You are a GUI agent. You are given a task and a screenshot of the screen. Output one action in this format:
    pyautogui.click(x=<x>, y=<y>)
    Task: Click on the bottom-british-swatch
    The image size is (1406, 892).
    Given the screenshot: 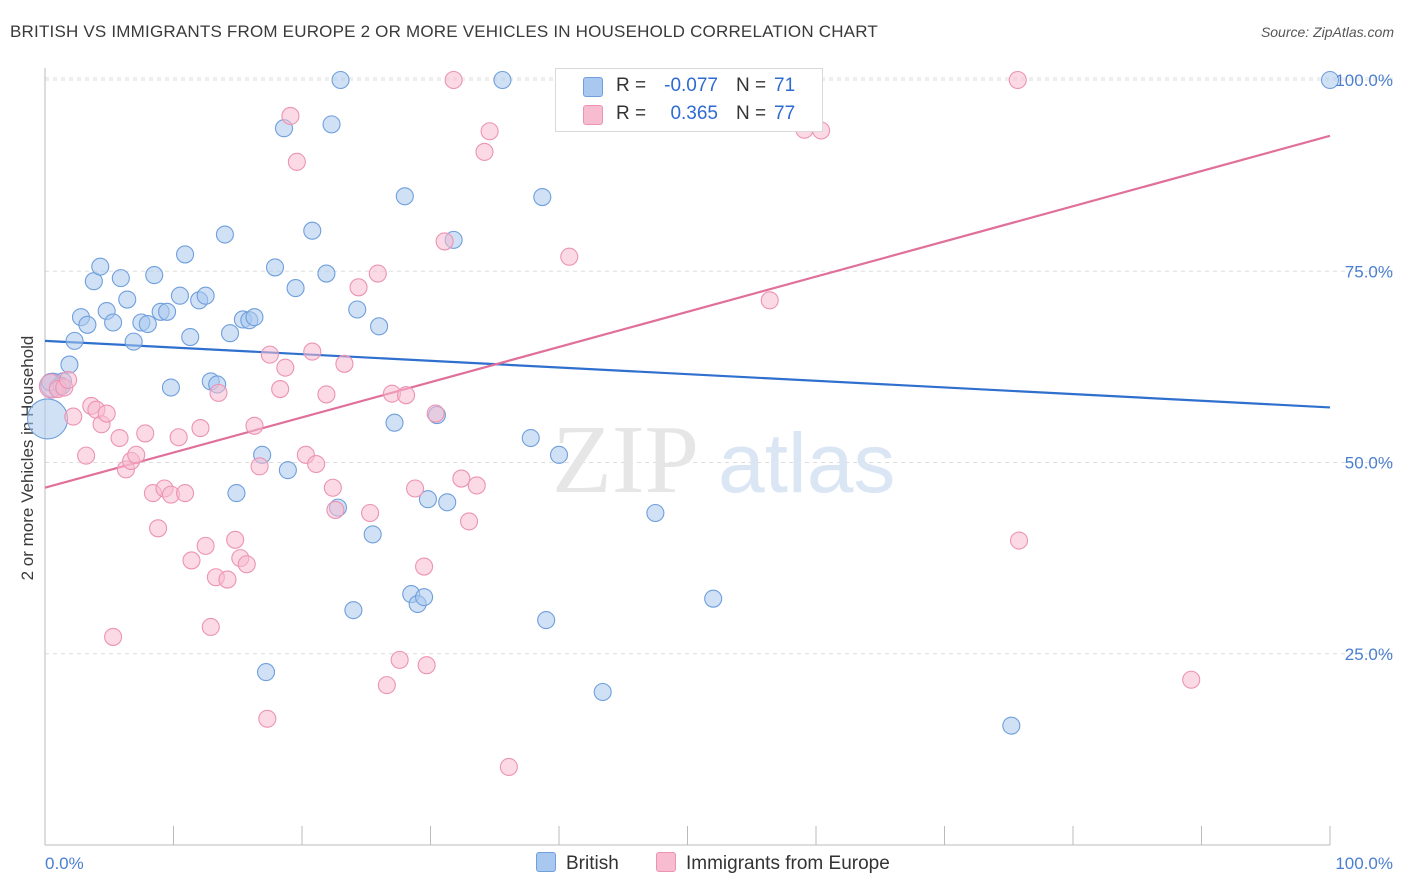 What is the action you would take?
    pyautogui.click(x=546, y=862)
    